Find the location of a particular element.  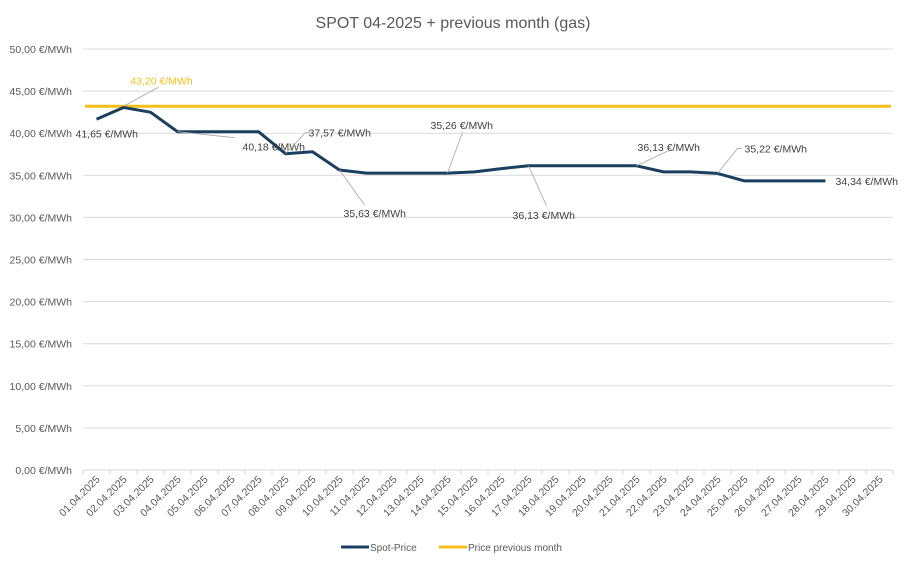

y-tick-label: 40,00 €/MWh is located at coordinates (41, 134).